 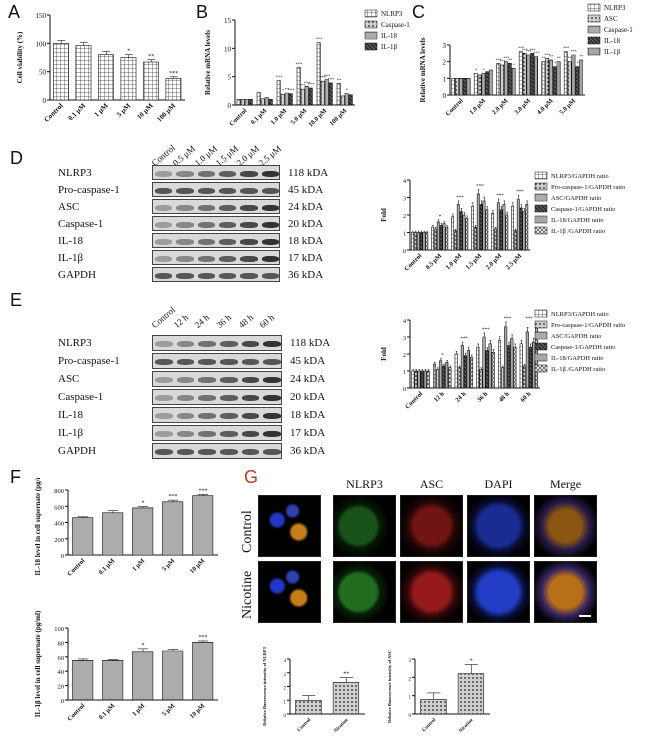 What do you see at coordinates (61, 672) in the screenshot?
I see `y-tick-label: 40` at bounding box center [61, 672].